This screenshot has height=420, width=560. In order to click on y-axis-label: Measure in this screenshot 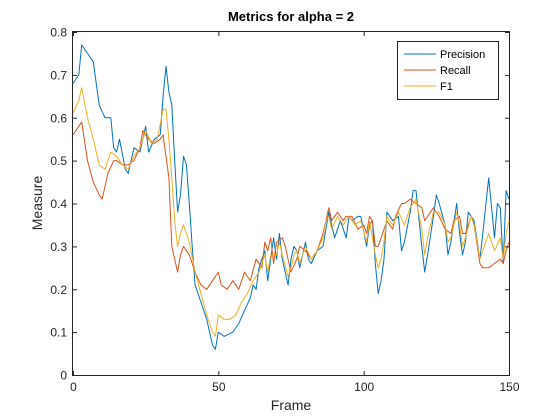, I will do `click(37, 203)`.